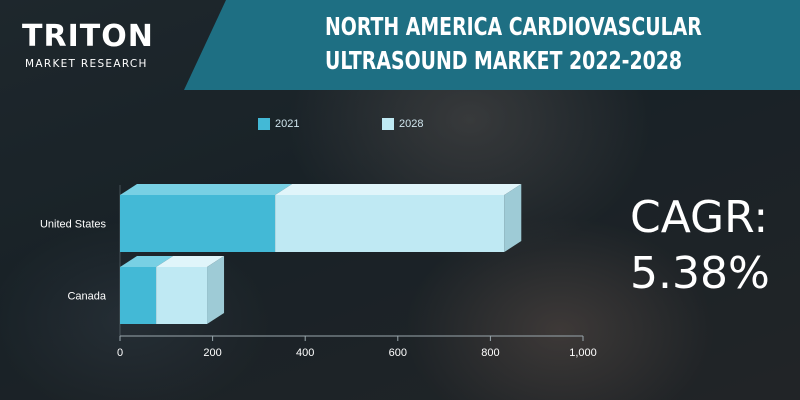 The height and width of the screenshot is (400, 800). Describe the element at coordinates (86, 64) in the screenshot. I see `logo-tagline: MARKET RESEARCH` at that location.